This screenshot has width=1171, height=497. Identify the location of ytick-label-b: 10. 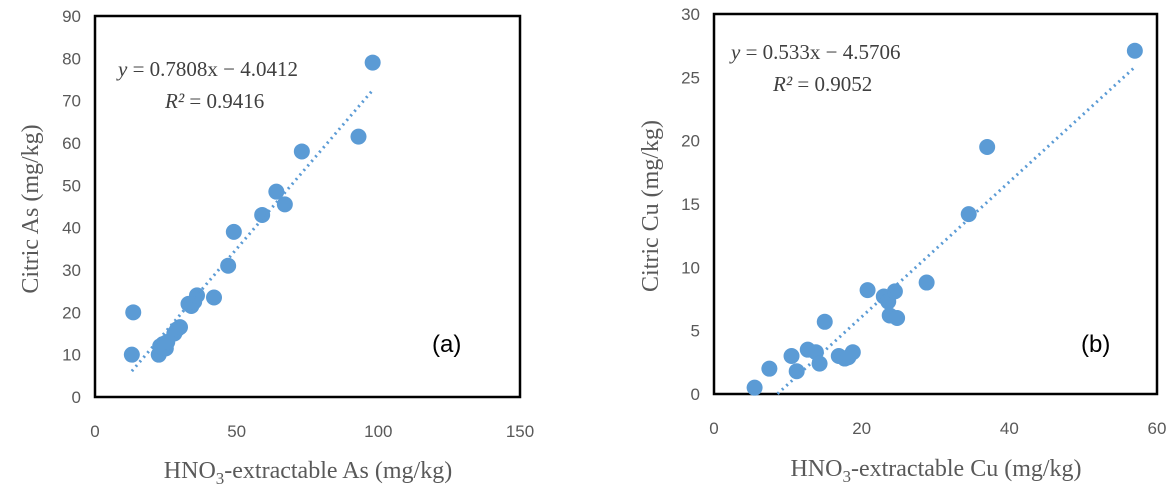
(690, 267).